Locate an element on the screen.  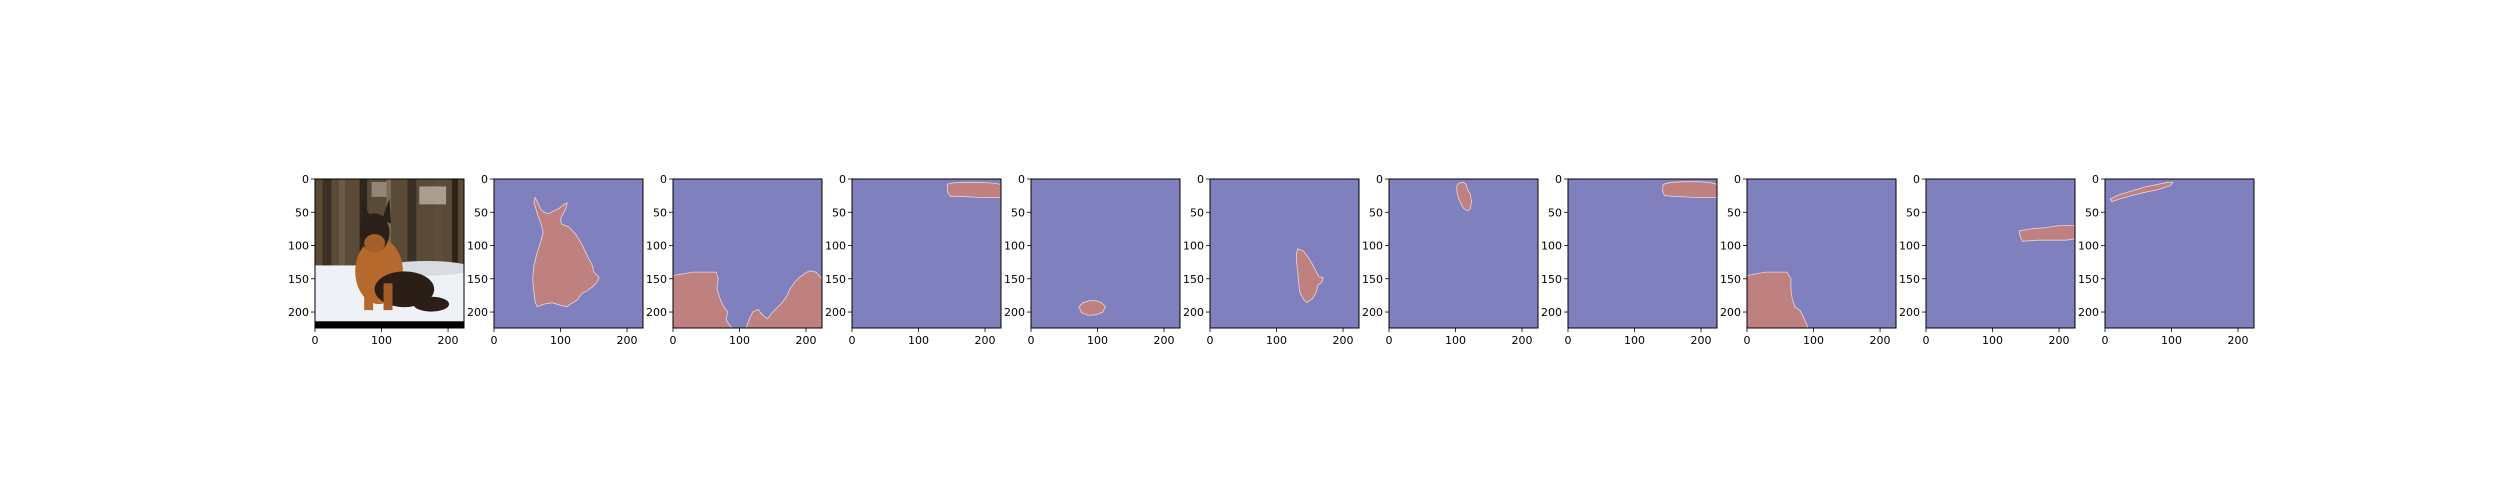
panel-7: 0 100 200 0 50 100 150 200 is located at coordinates (1450, 260).